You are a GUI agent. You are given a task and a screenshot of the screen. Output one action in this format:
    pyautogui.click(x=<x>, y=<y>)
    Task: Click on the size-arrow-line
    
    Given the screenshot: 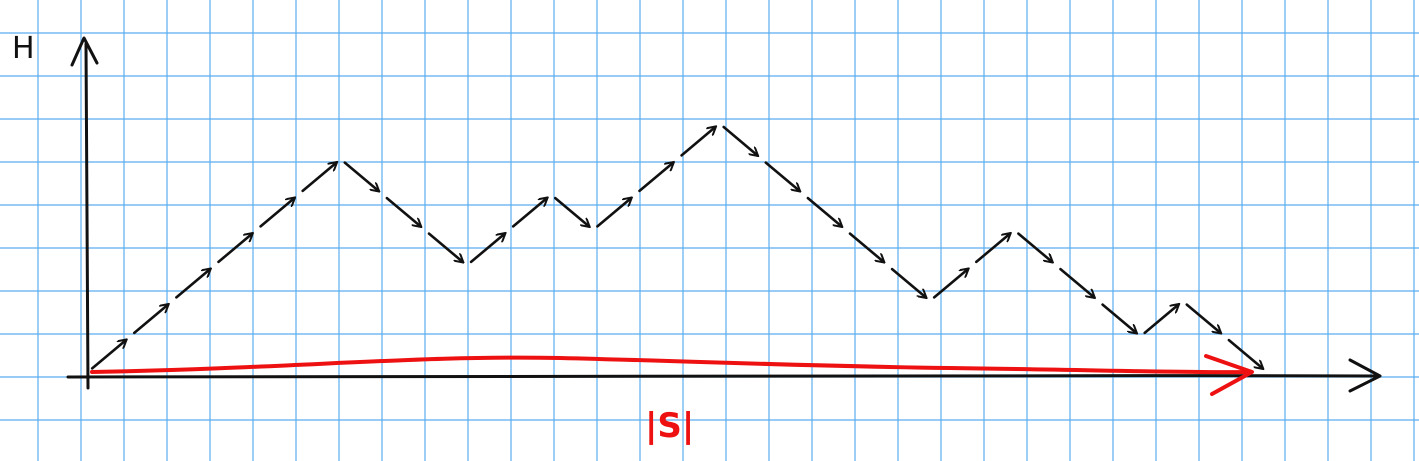 What is the action you would take?
    pyautogui.click(x=670, y=365)
    